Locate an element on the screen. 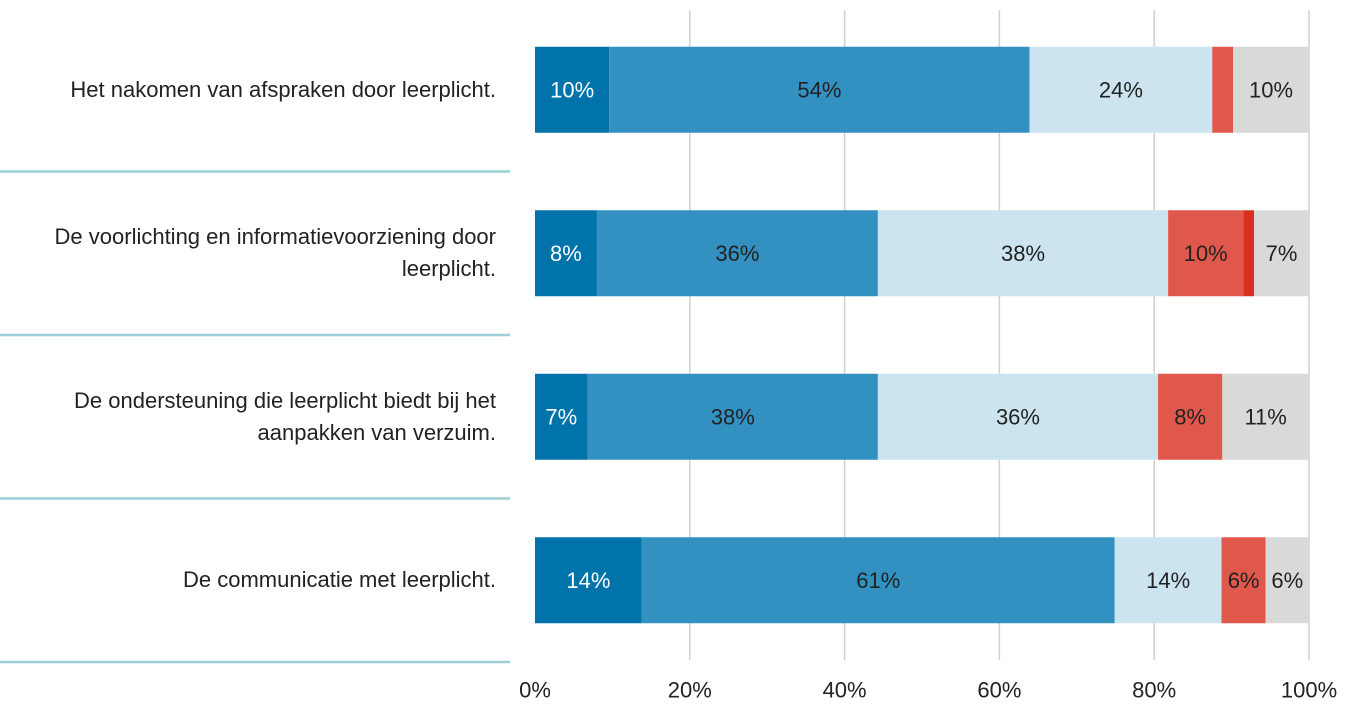  category-label: De communicatie met leerplicht. is located at coordinates (339, 580).